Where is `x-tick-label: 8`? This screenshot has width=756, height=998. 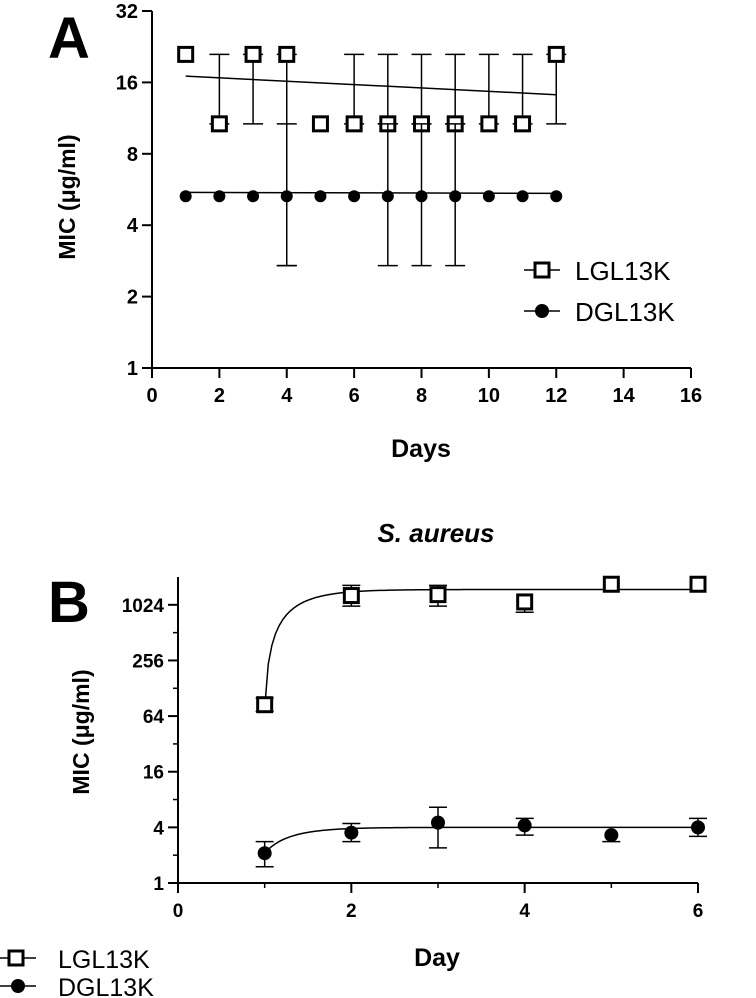
x-tick-label: 8 is located at coordinates (421, 396).